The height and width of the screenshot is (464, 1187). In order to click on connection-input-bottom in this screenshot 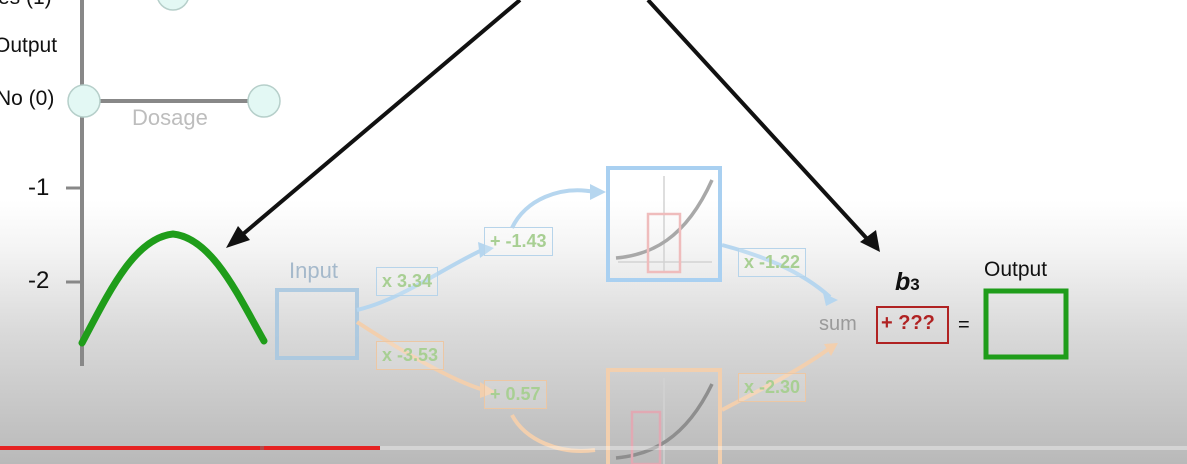, I will do `click(420, 356)`.